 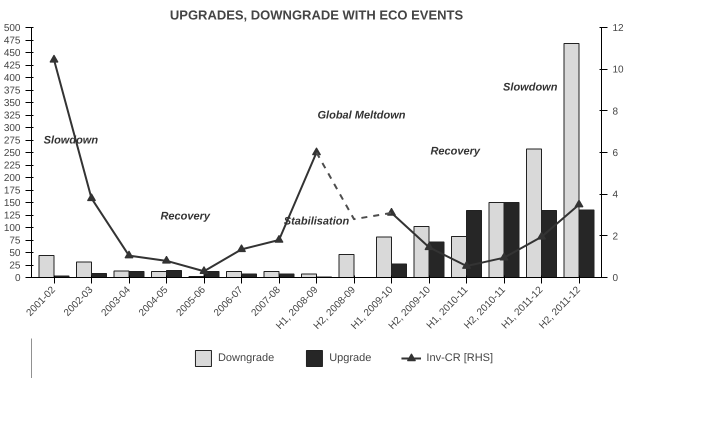 I want to click on y-tick-label: 125, so click(x=12, y=216).